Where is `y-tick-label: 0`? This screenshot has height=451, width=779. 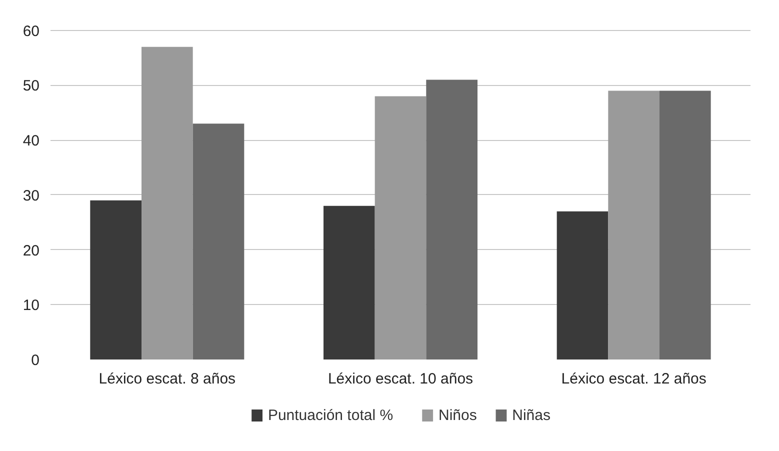 y-tick-label: 0 is located at coordinates (35, 360).